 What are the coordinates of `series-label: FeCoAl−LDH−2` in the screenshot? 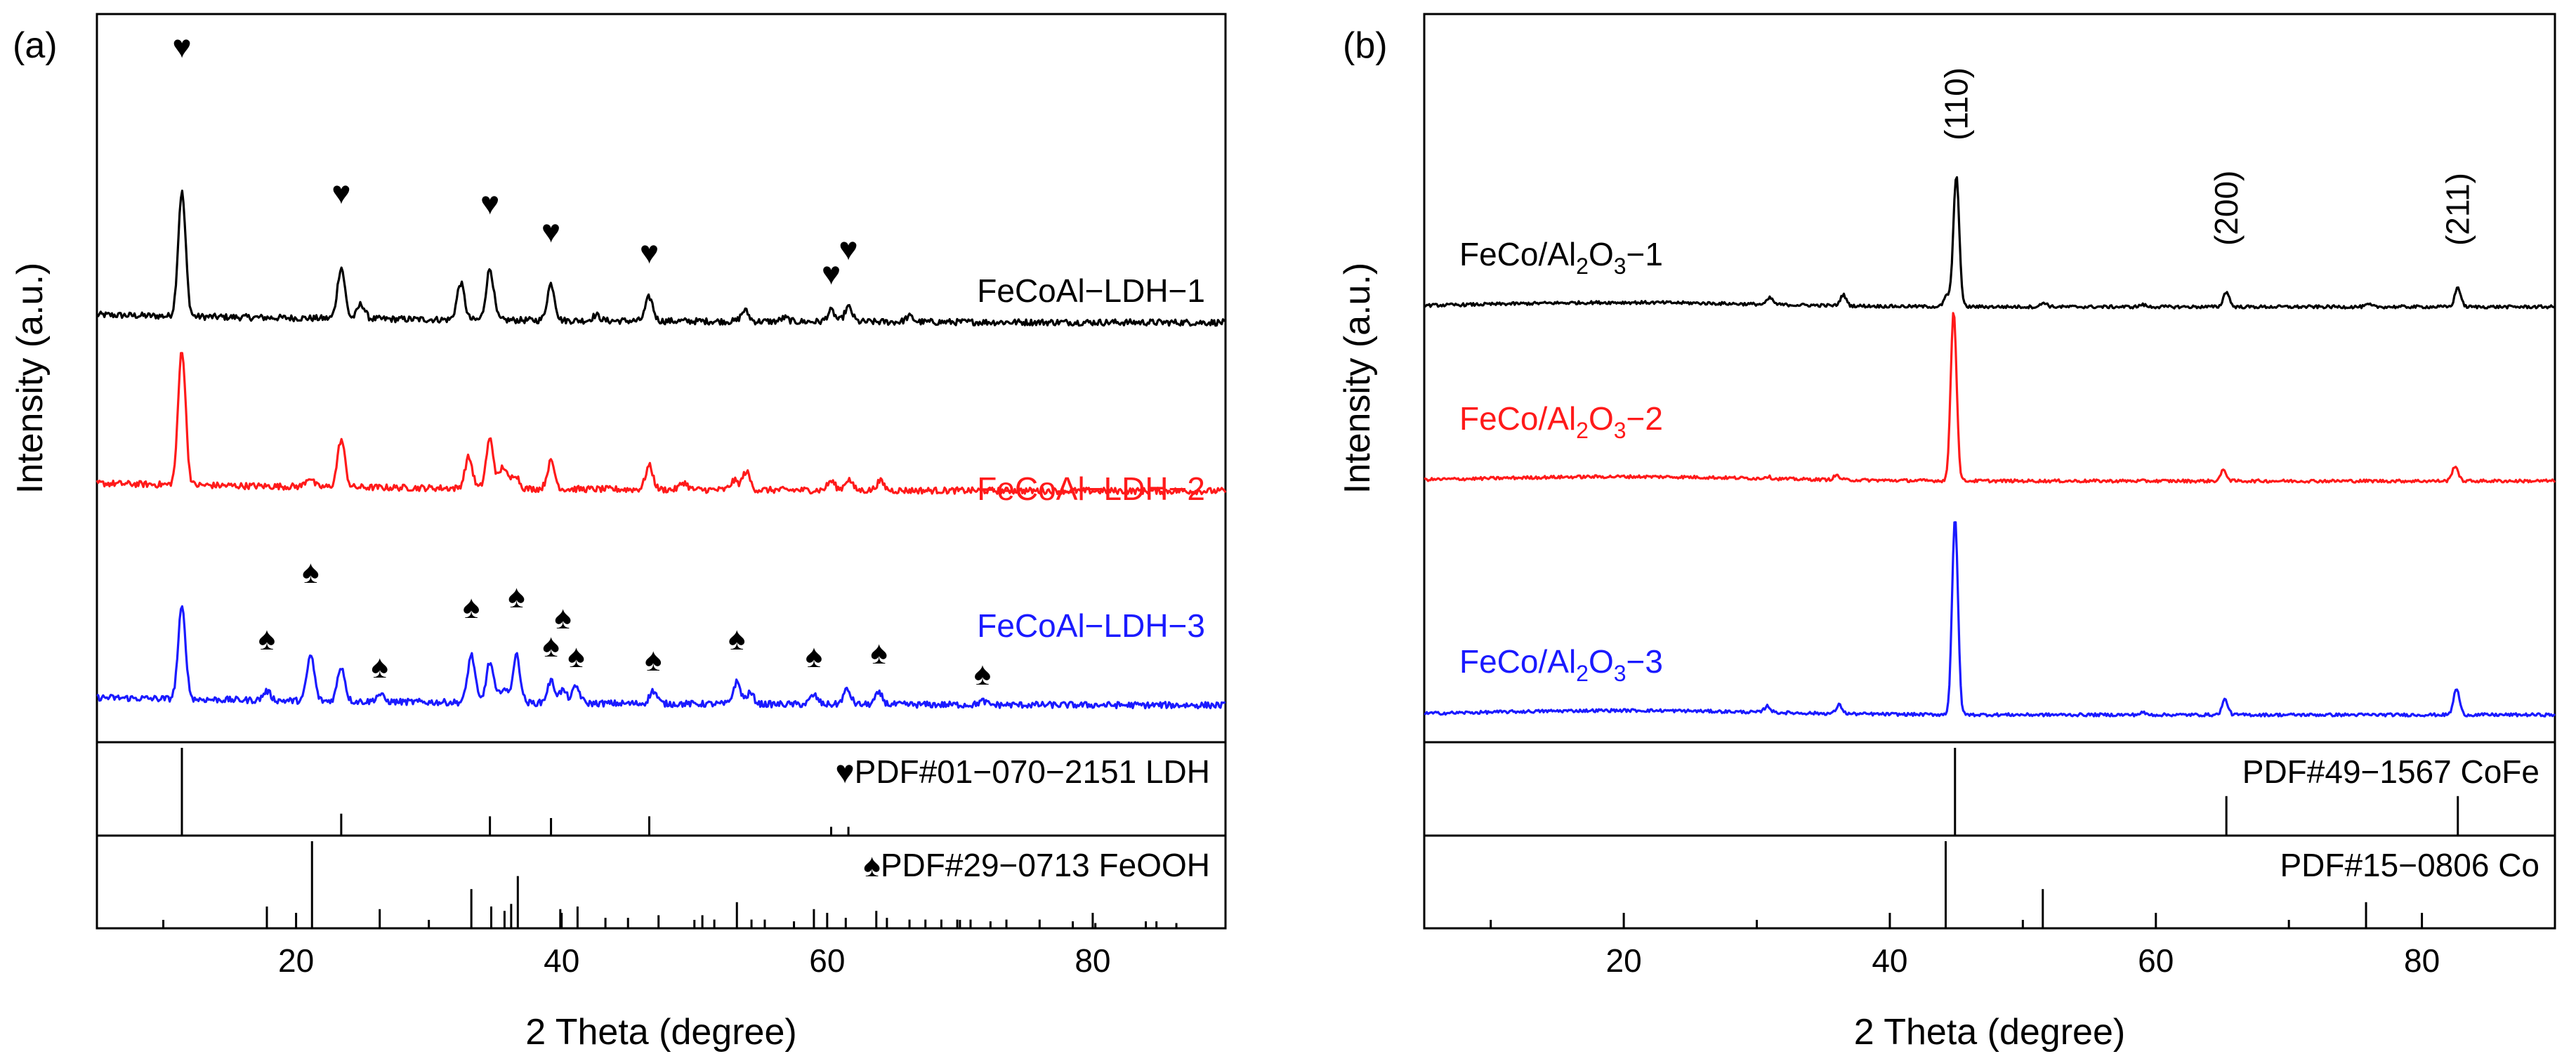 It's located at (1091, 489).